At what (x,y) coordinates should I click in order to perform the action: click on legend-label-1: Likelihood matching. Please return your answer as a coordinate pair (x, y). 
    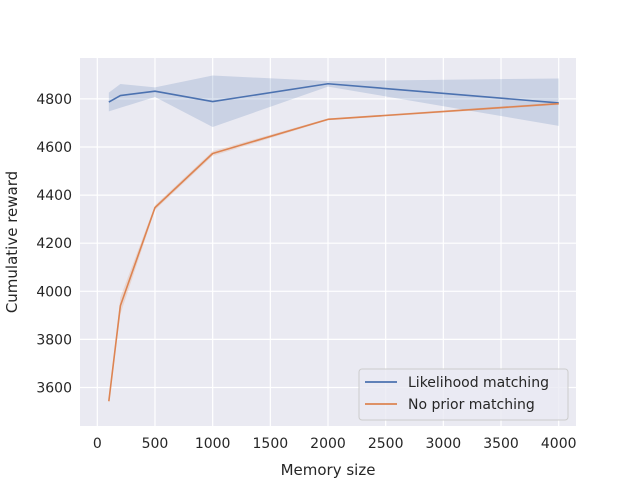
    Looking at the image, I should click on (478, 383).